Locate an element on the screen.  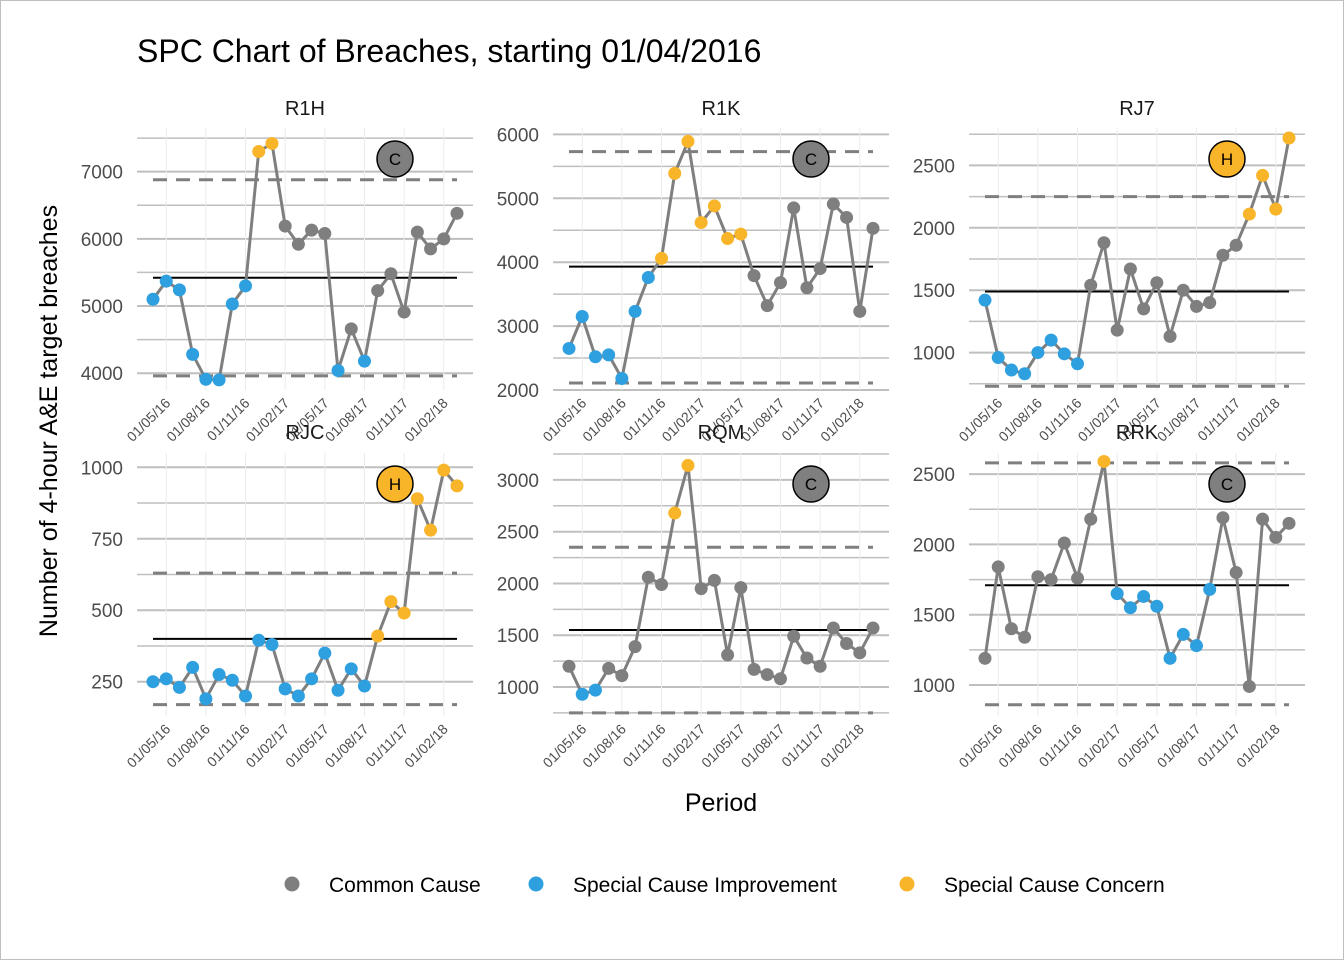
variation-badge-label: C is located at coordinates (395, 159).